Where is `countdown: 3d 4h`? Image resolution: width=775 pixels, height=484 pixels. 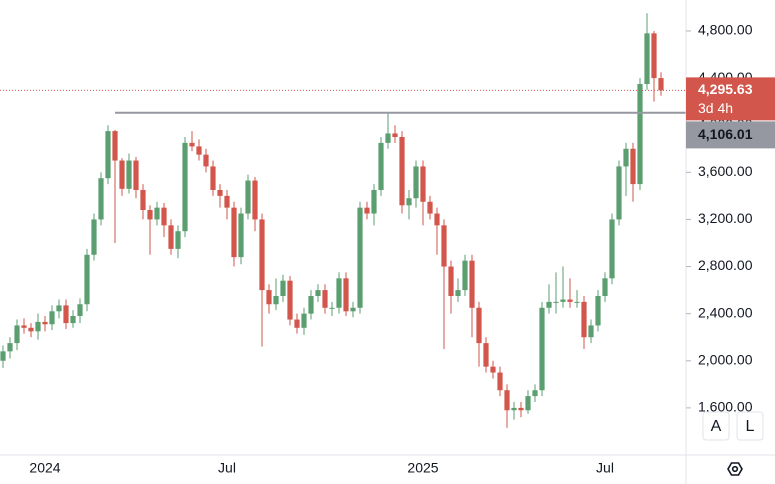
countdown: 3d 4h is located at coordinates (715, 108).